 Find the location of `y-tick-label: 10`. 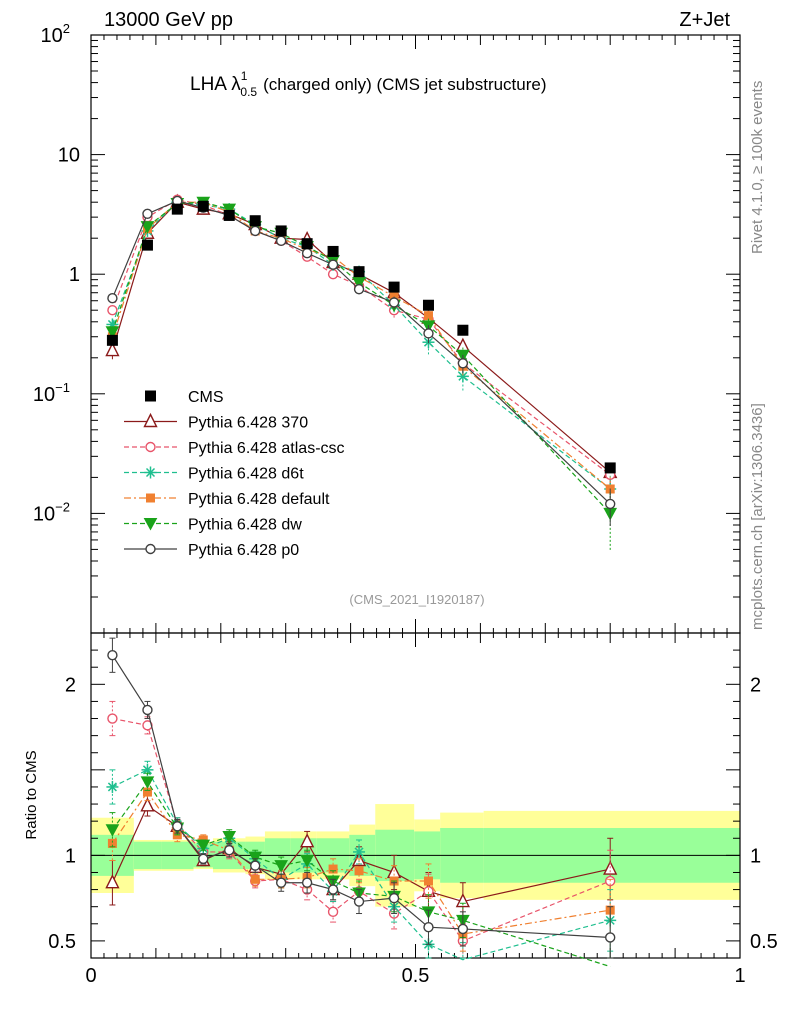

y-tick-label: 10 is located at coordinates (69, 156).